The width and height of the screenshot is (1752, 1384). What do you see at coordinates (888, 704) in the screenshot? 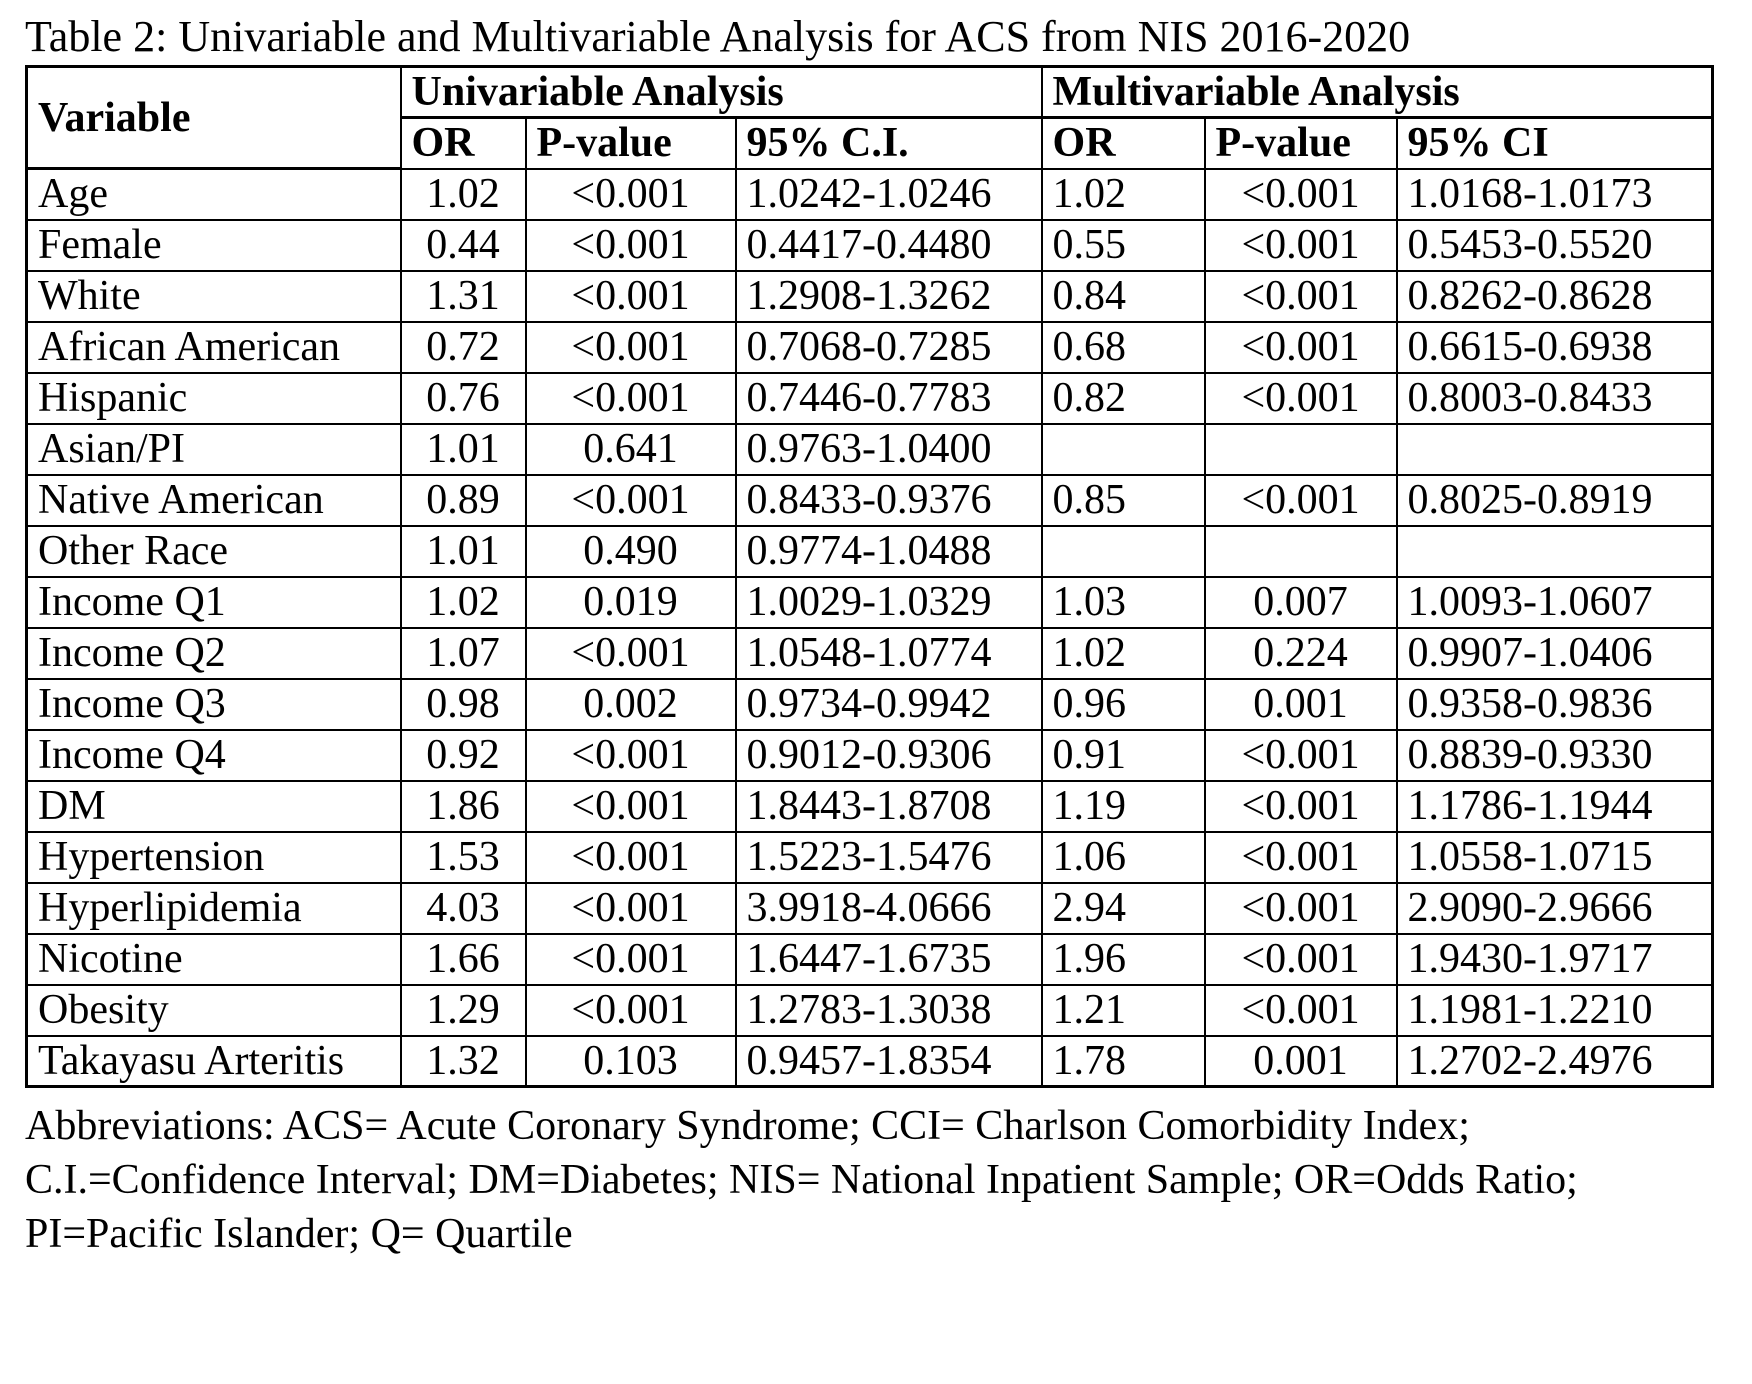
I see `cell-uni-ci: 0.9734-0.9942` at bounding box center [888, 704].